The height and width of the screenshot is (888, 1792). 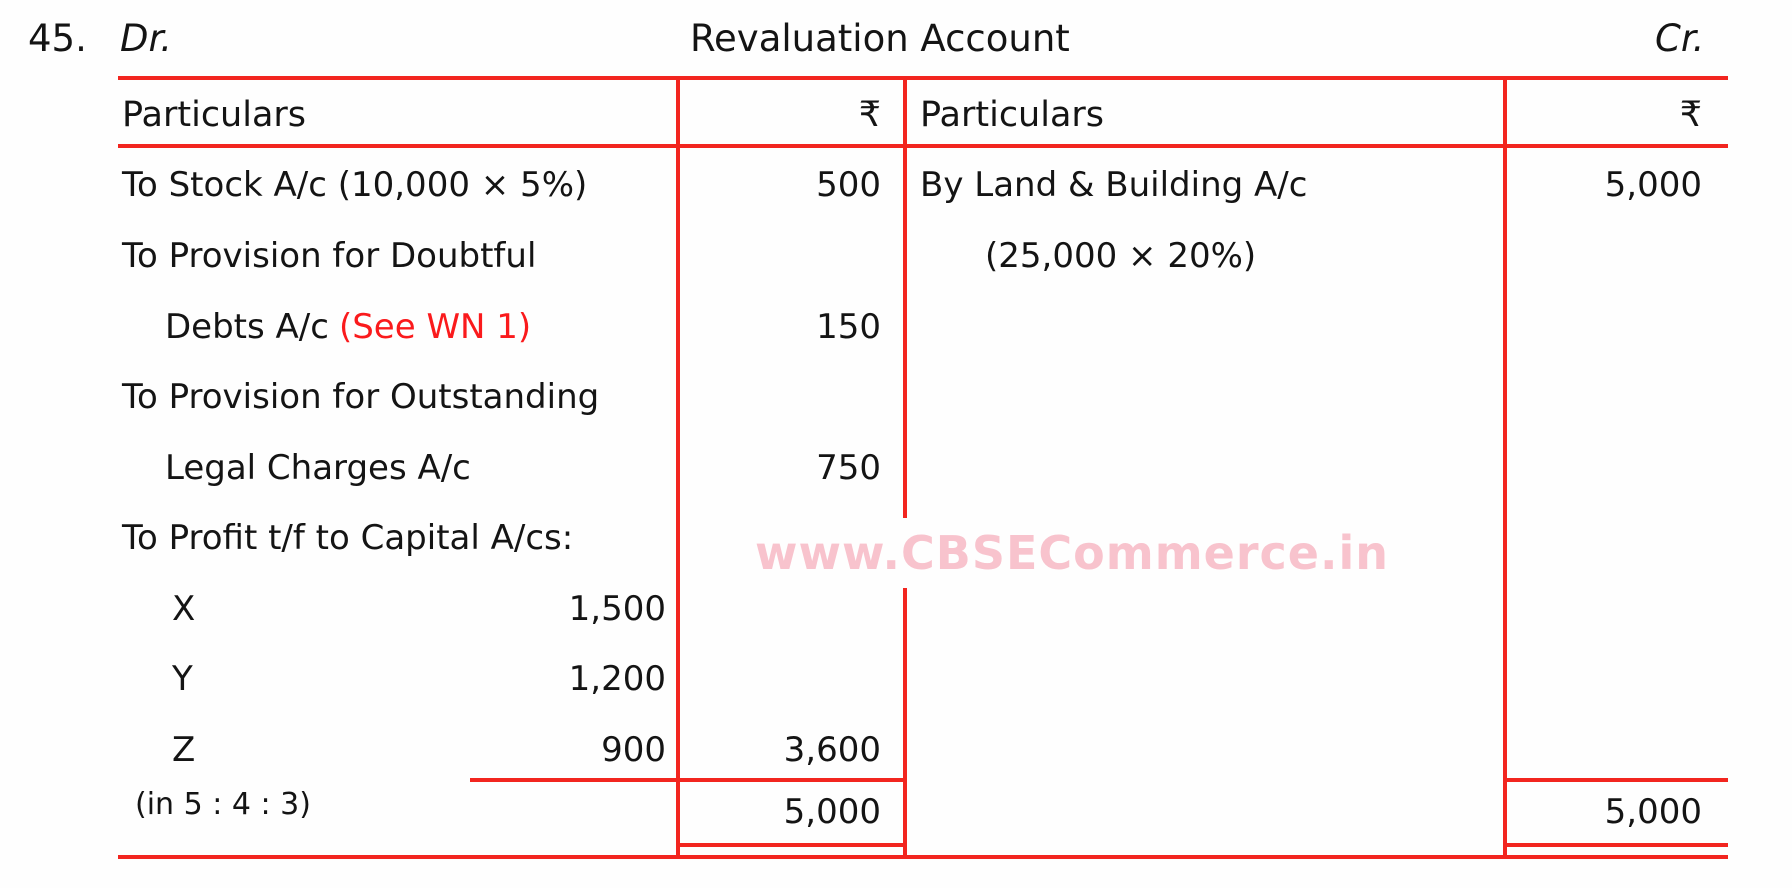 I want to click on credit-row-text: (25,000 × 20%), so click(x=1121, y=256).